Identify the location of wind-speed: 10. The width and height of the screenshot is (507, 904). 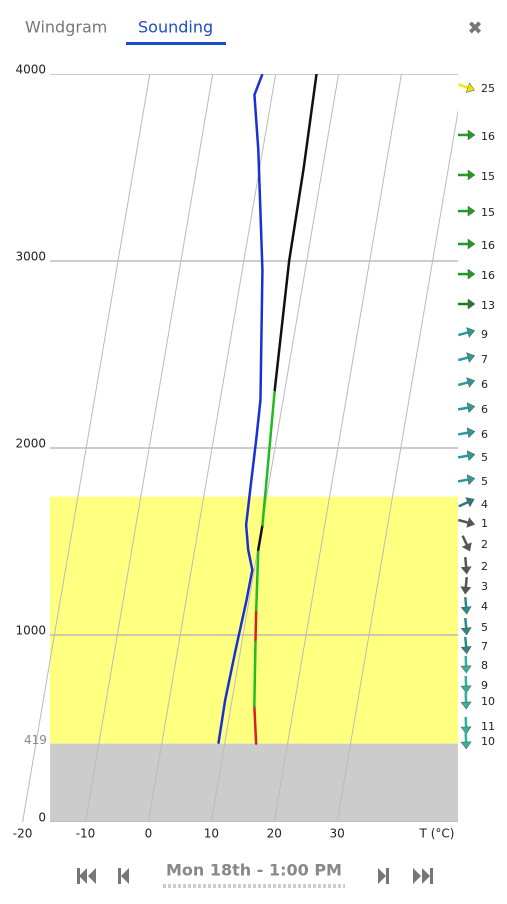
(488, 741).